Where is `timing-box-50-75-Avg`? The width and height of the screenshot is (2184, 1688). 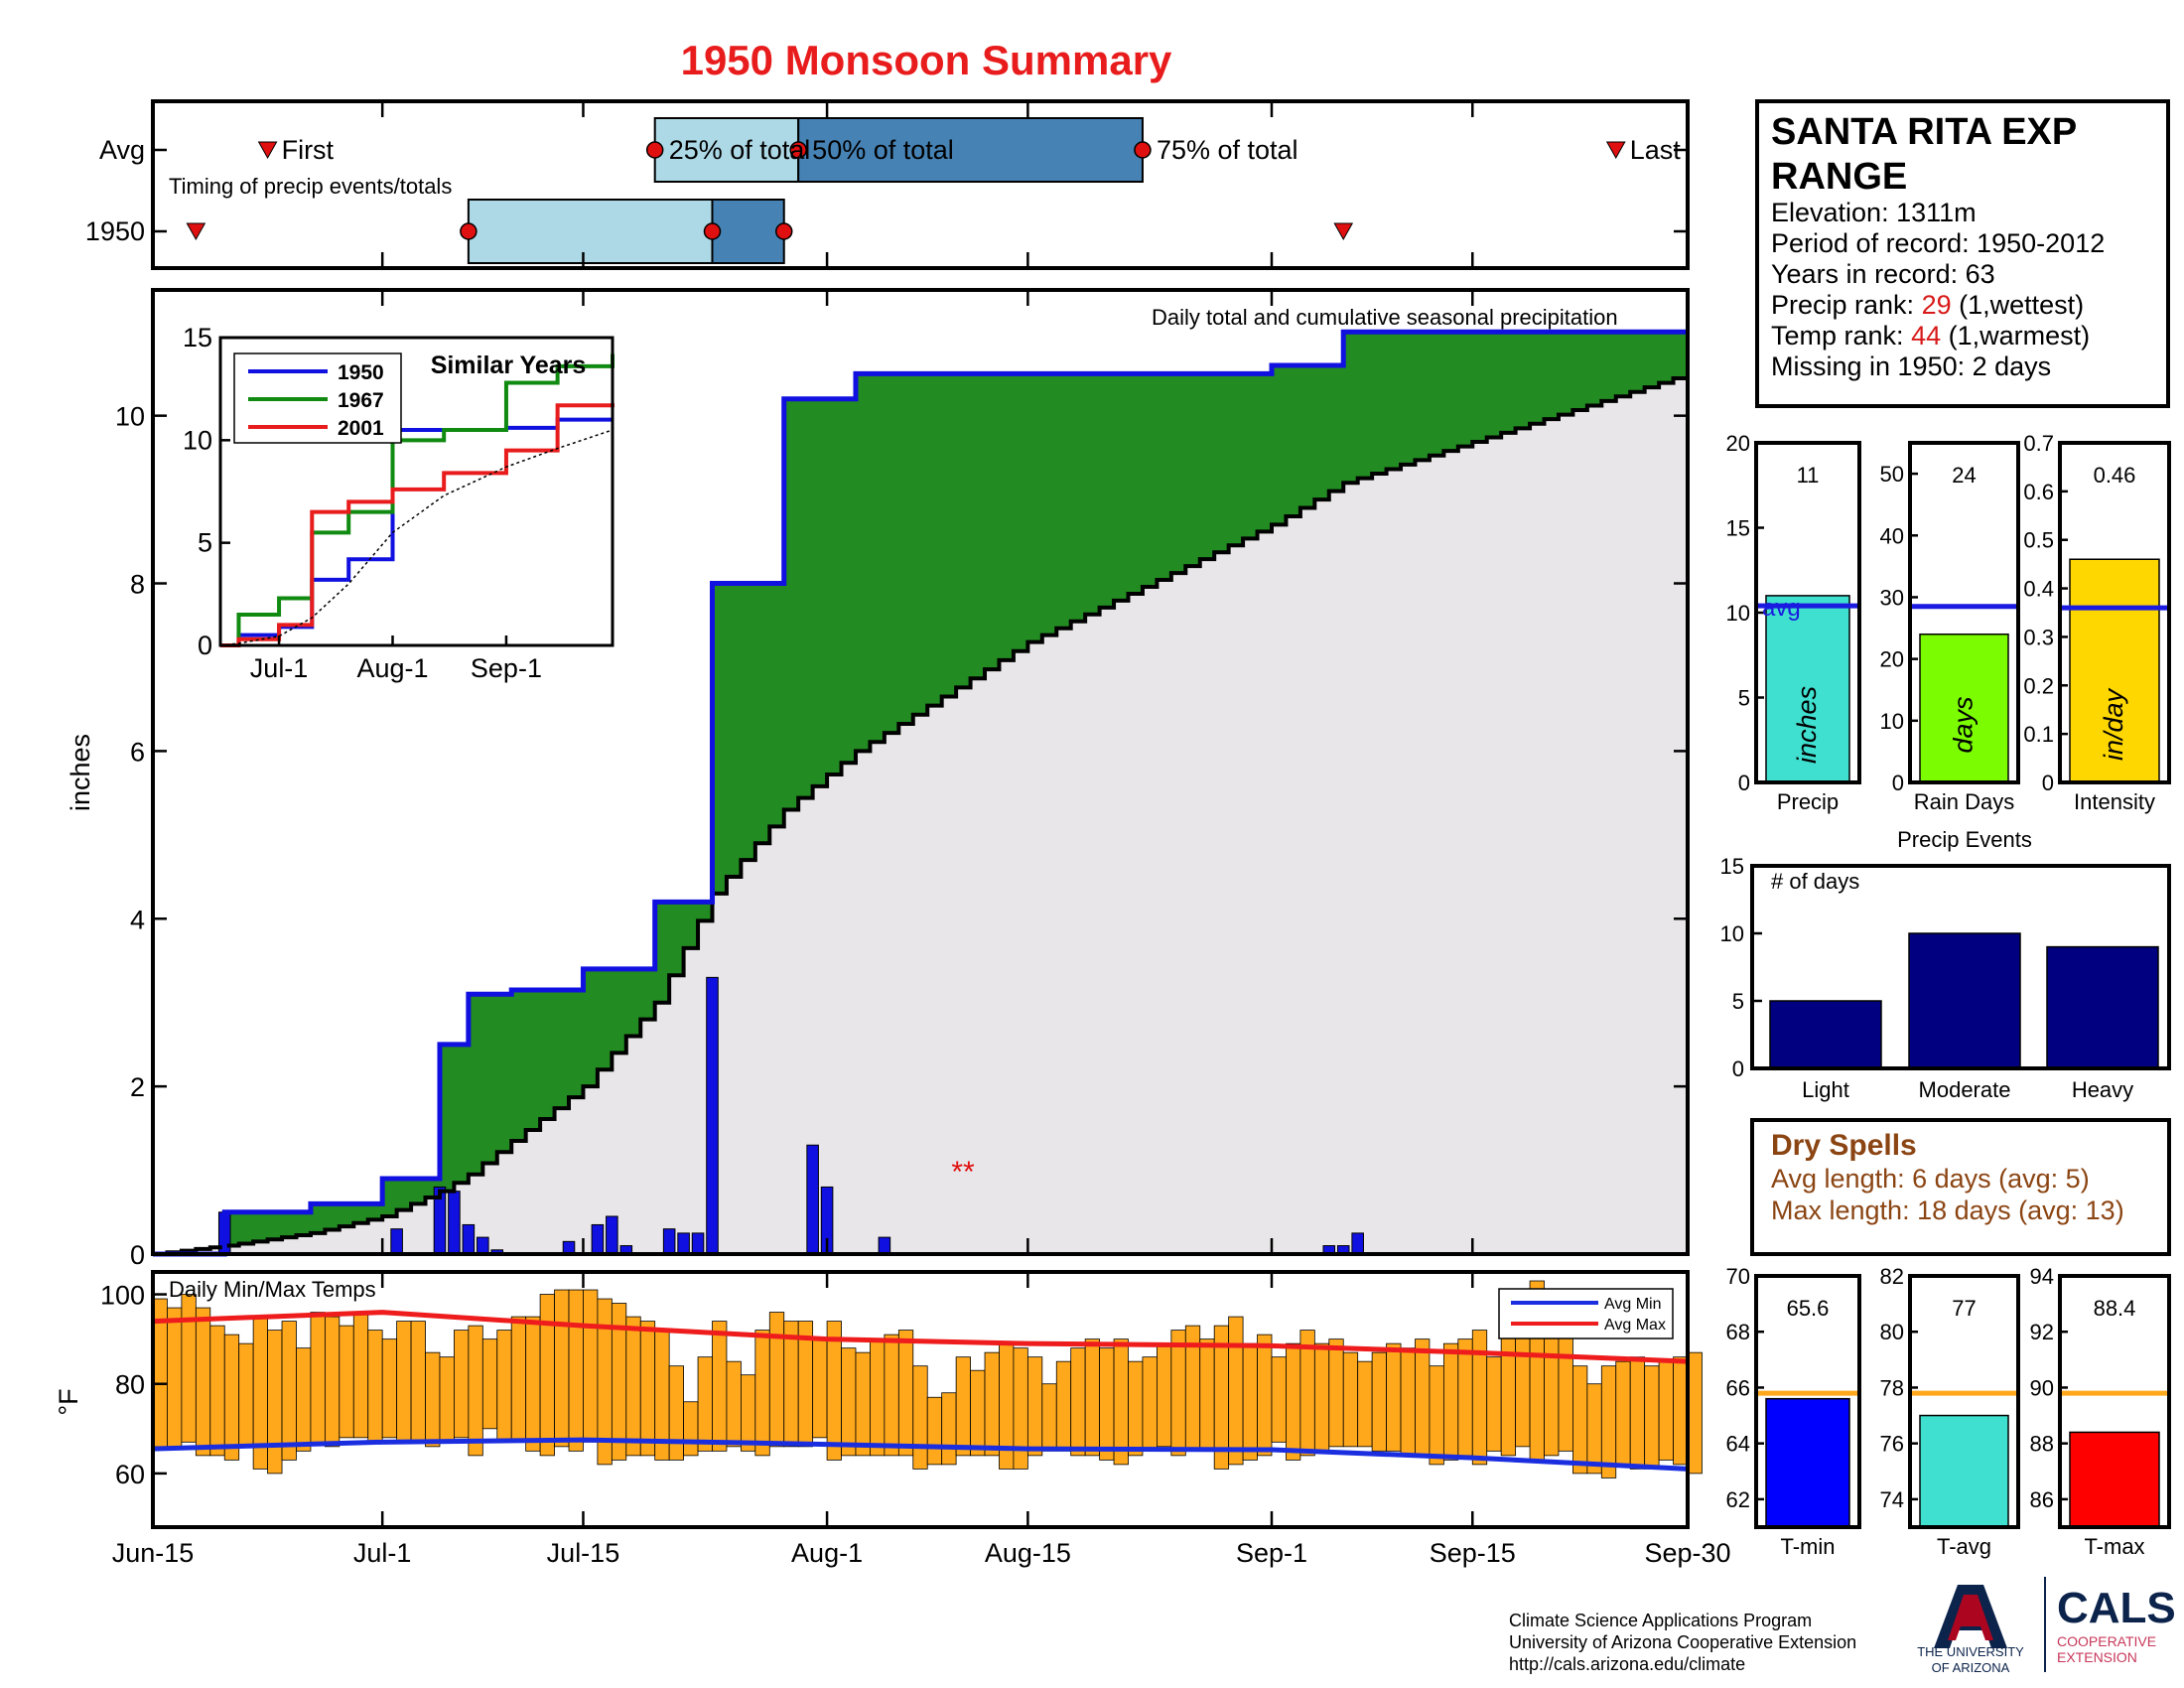
timing-box-50-75-Avg is located at coordinates (970, 150).